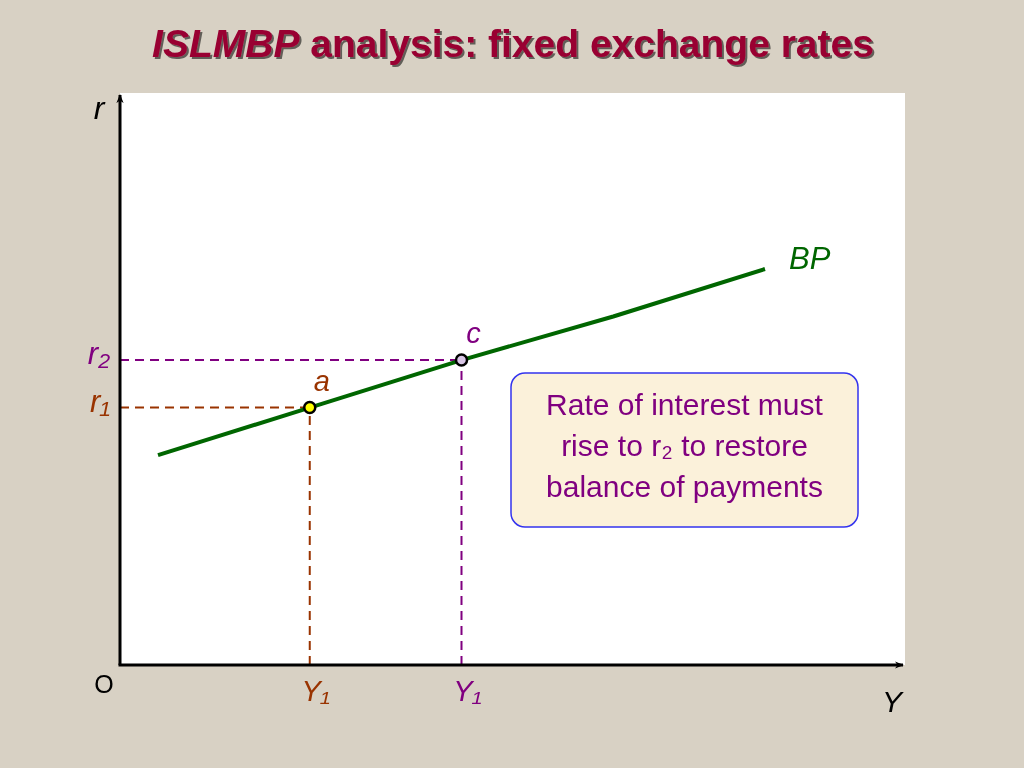 The width and height of the screenshot is (1024, 768). What do you see at coordinates (100, 401) in the screenshot?
I see `ref-line-label: r₁` at bounding box center [100, 401].